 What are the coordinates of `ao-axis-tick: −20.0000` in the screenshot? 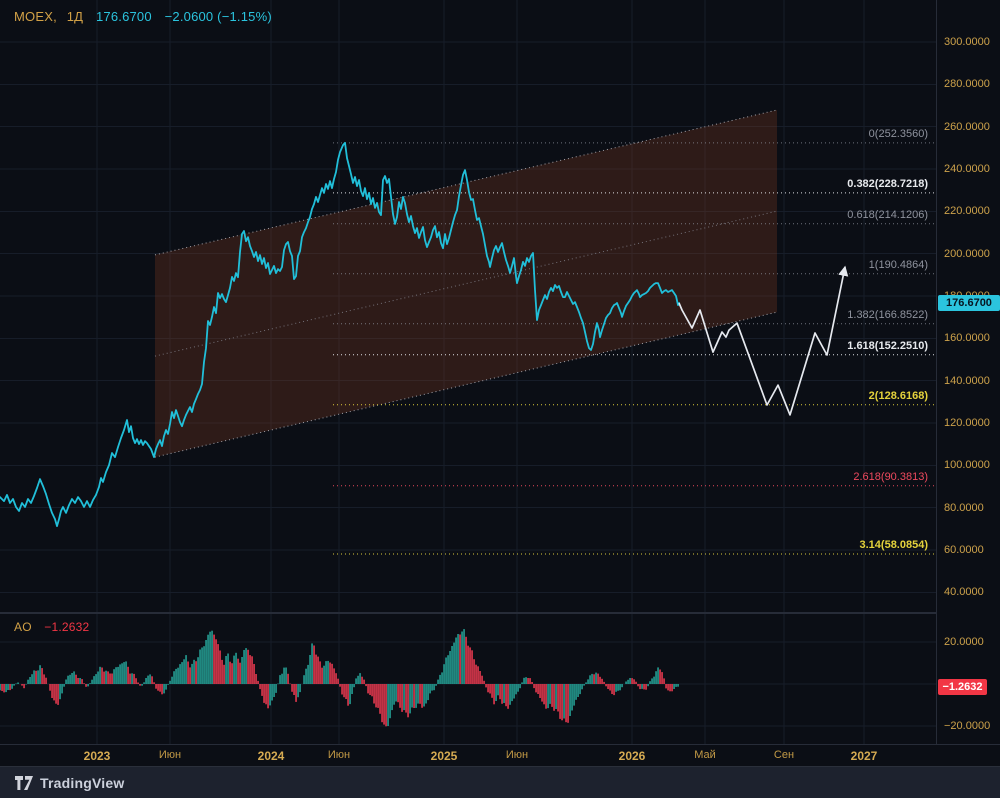 It's located at (967, 726).